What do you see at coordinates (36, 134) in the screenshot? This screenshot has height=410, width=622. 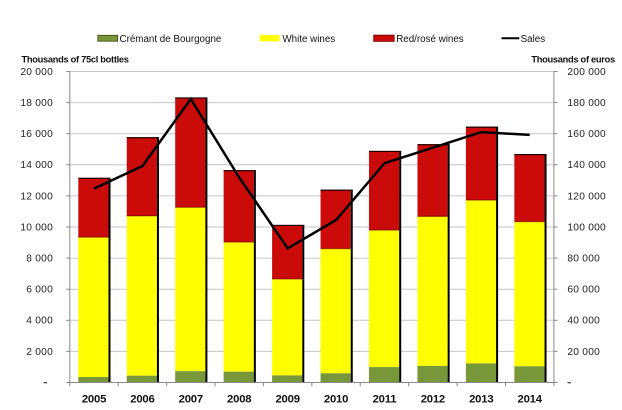 I see `svg-text: 16 000` at bounding box center [36, 134].